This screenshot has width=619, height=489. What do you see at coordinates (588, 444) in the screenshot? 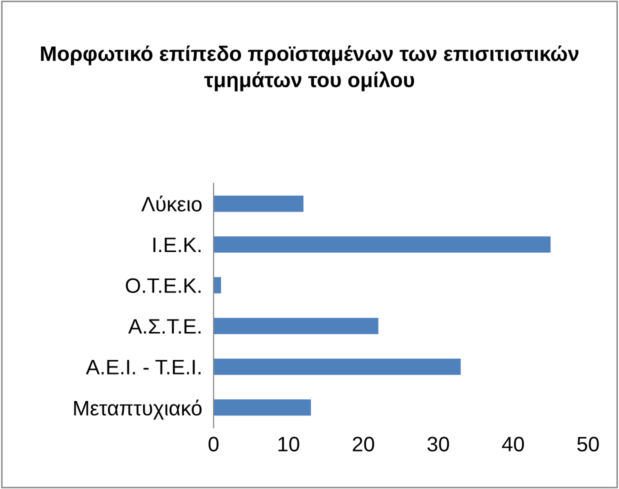
I see `x-tick-label: 50` at bounding box center [588, 444].